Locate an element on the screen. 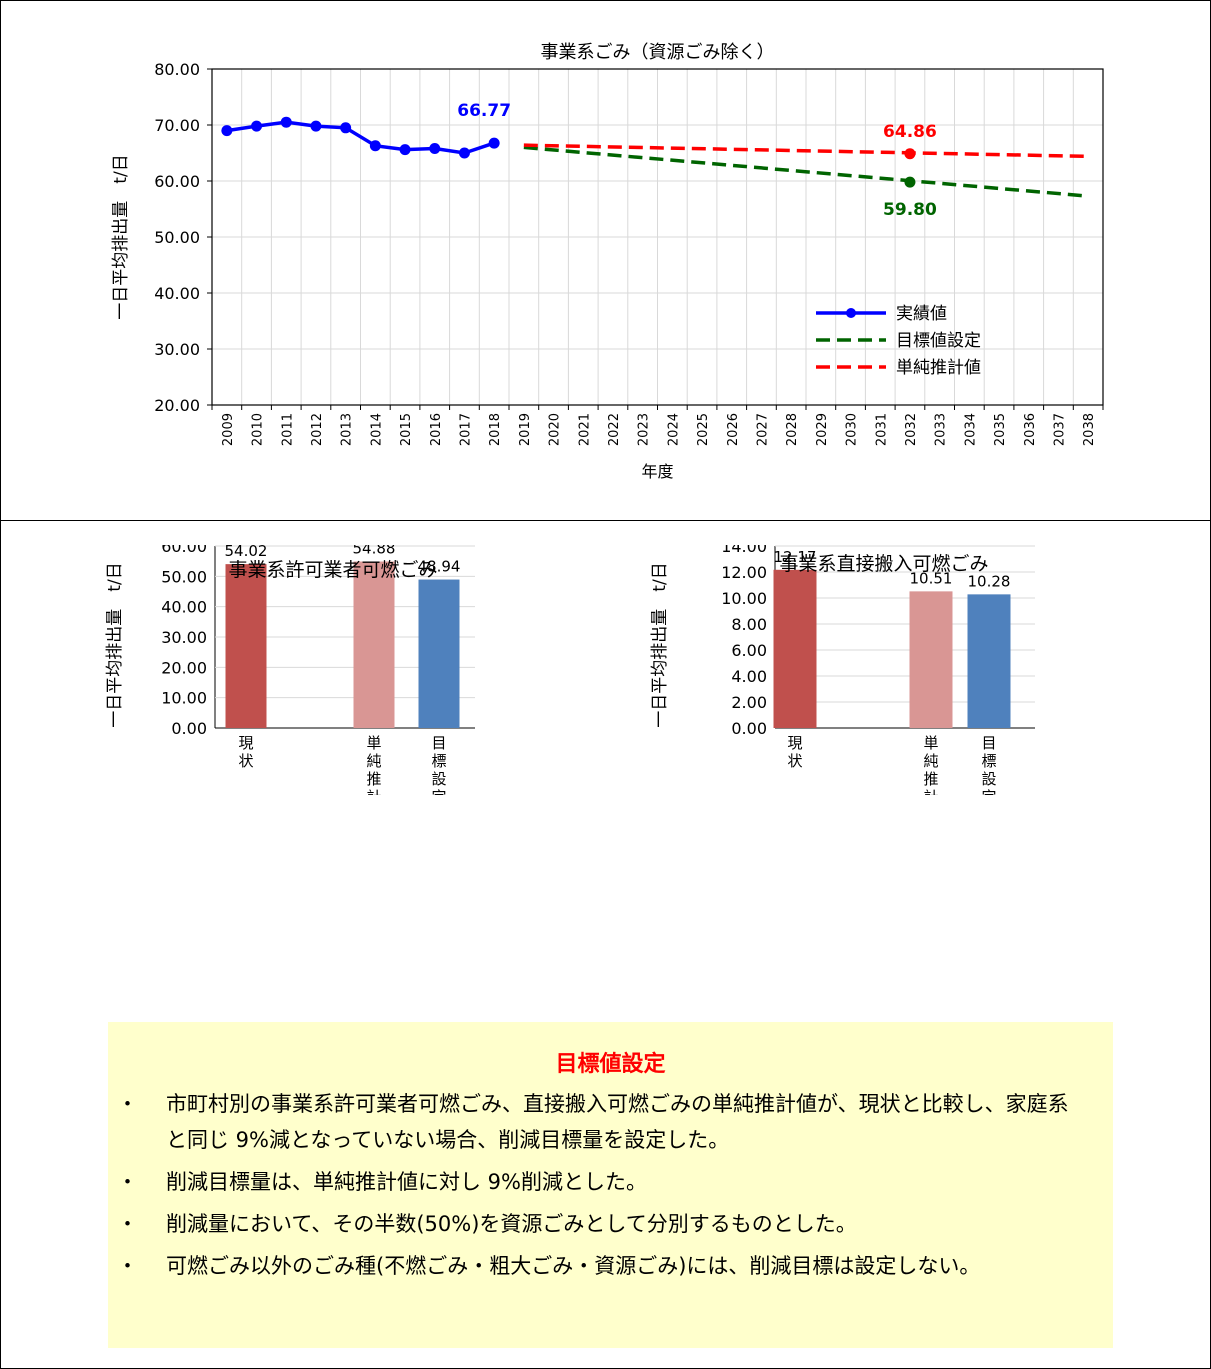 This screenshot has width=1211, height=1369. x-tick-label: 2010 is located at coordinates (258, 429).